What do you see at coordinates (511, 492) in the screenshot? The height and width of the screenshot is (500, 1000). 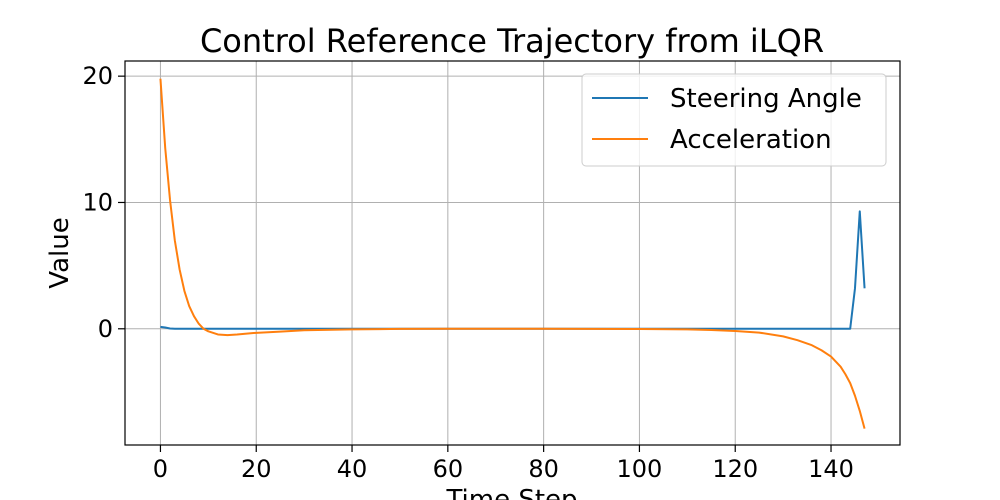 I see `x-axis-label: Time Step` at bounding box center [511, 492].